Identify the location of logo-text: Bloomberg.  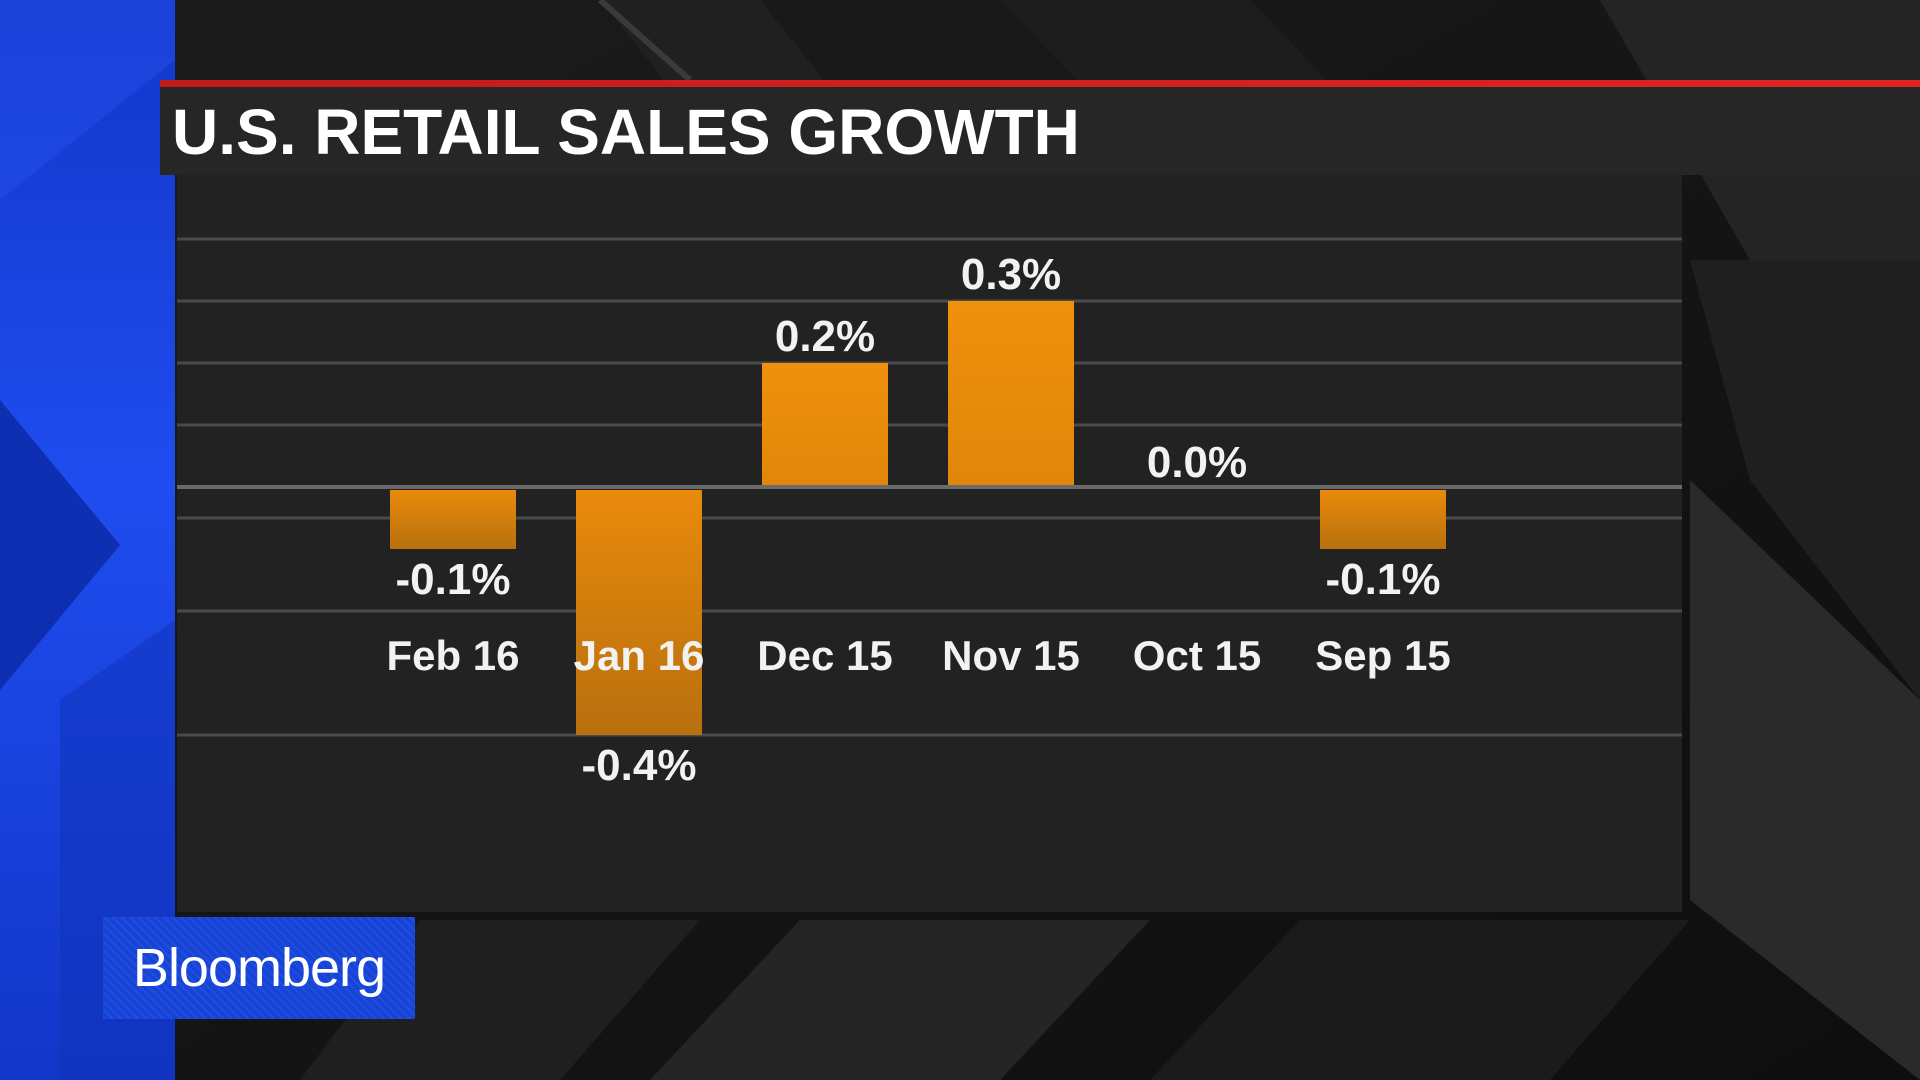
(259, 968).